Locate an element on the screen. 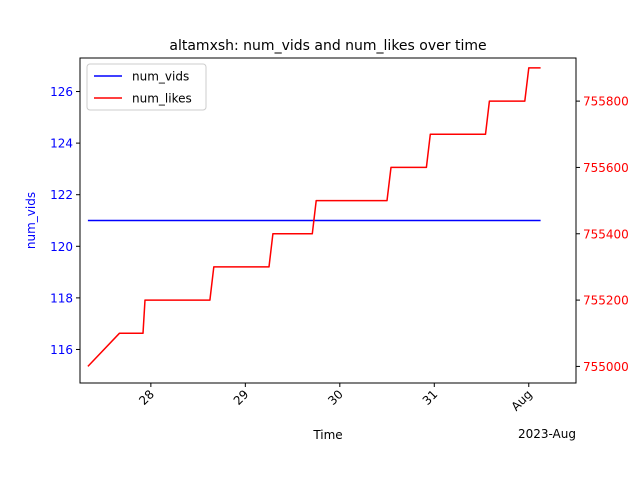  y-right-tick-label: 755200 is located at coordinates (606, 301).